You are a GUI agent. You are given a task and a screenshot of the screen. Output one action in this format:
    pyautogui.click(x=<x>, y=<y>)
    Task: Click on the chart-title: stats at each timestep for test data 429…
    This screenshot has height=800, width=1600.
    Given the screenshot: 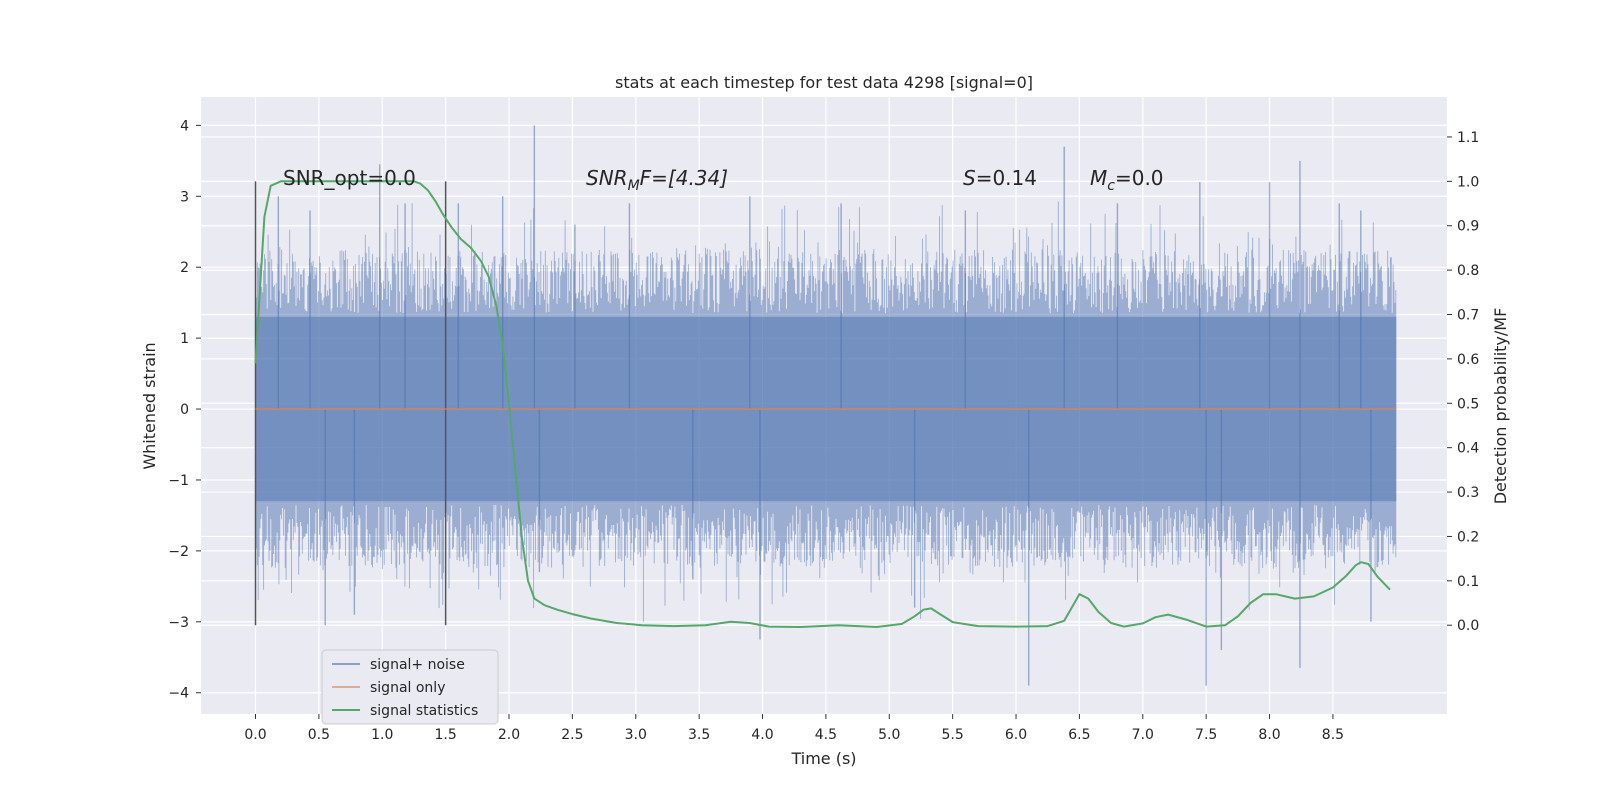 What is the action you would take?
    pyautogui.click(x=824, y=82)
    